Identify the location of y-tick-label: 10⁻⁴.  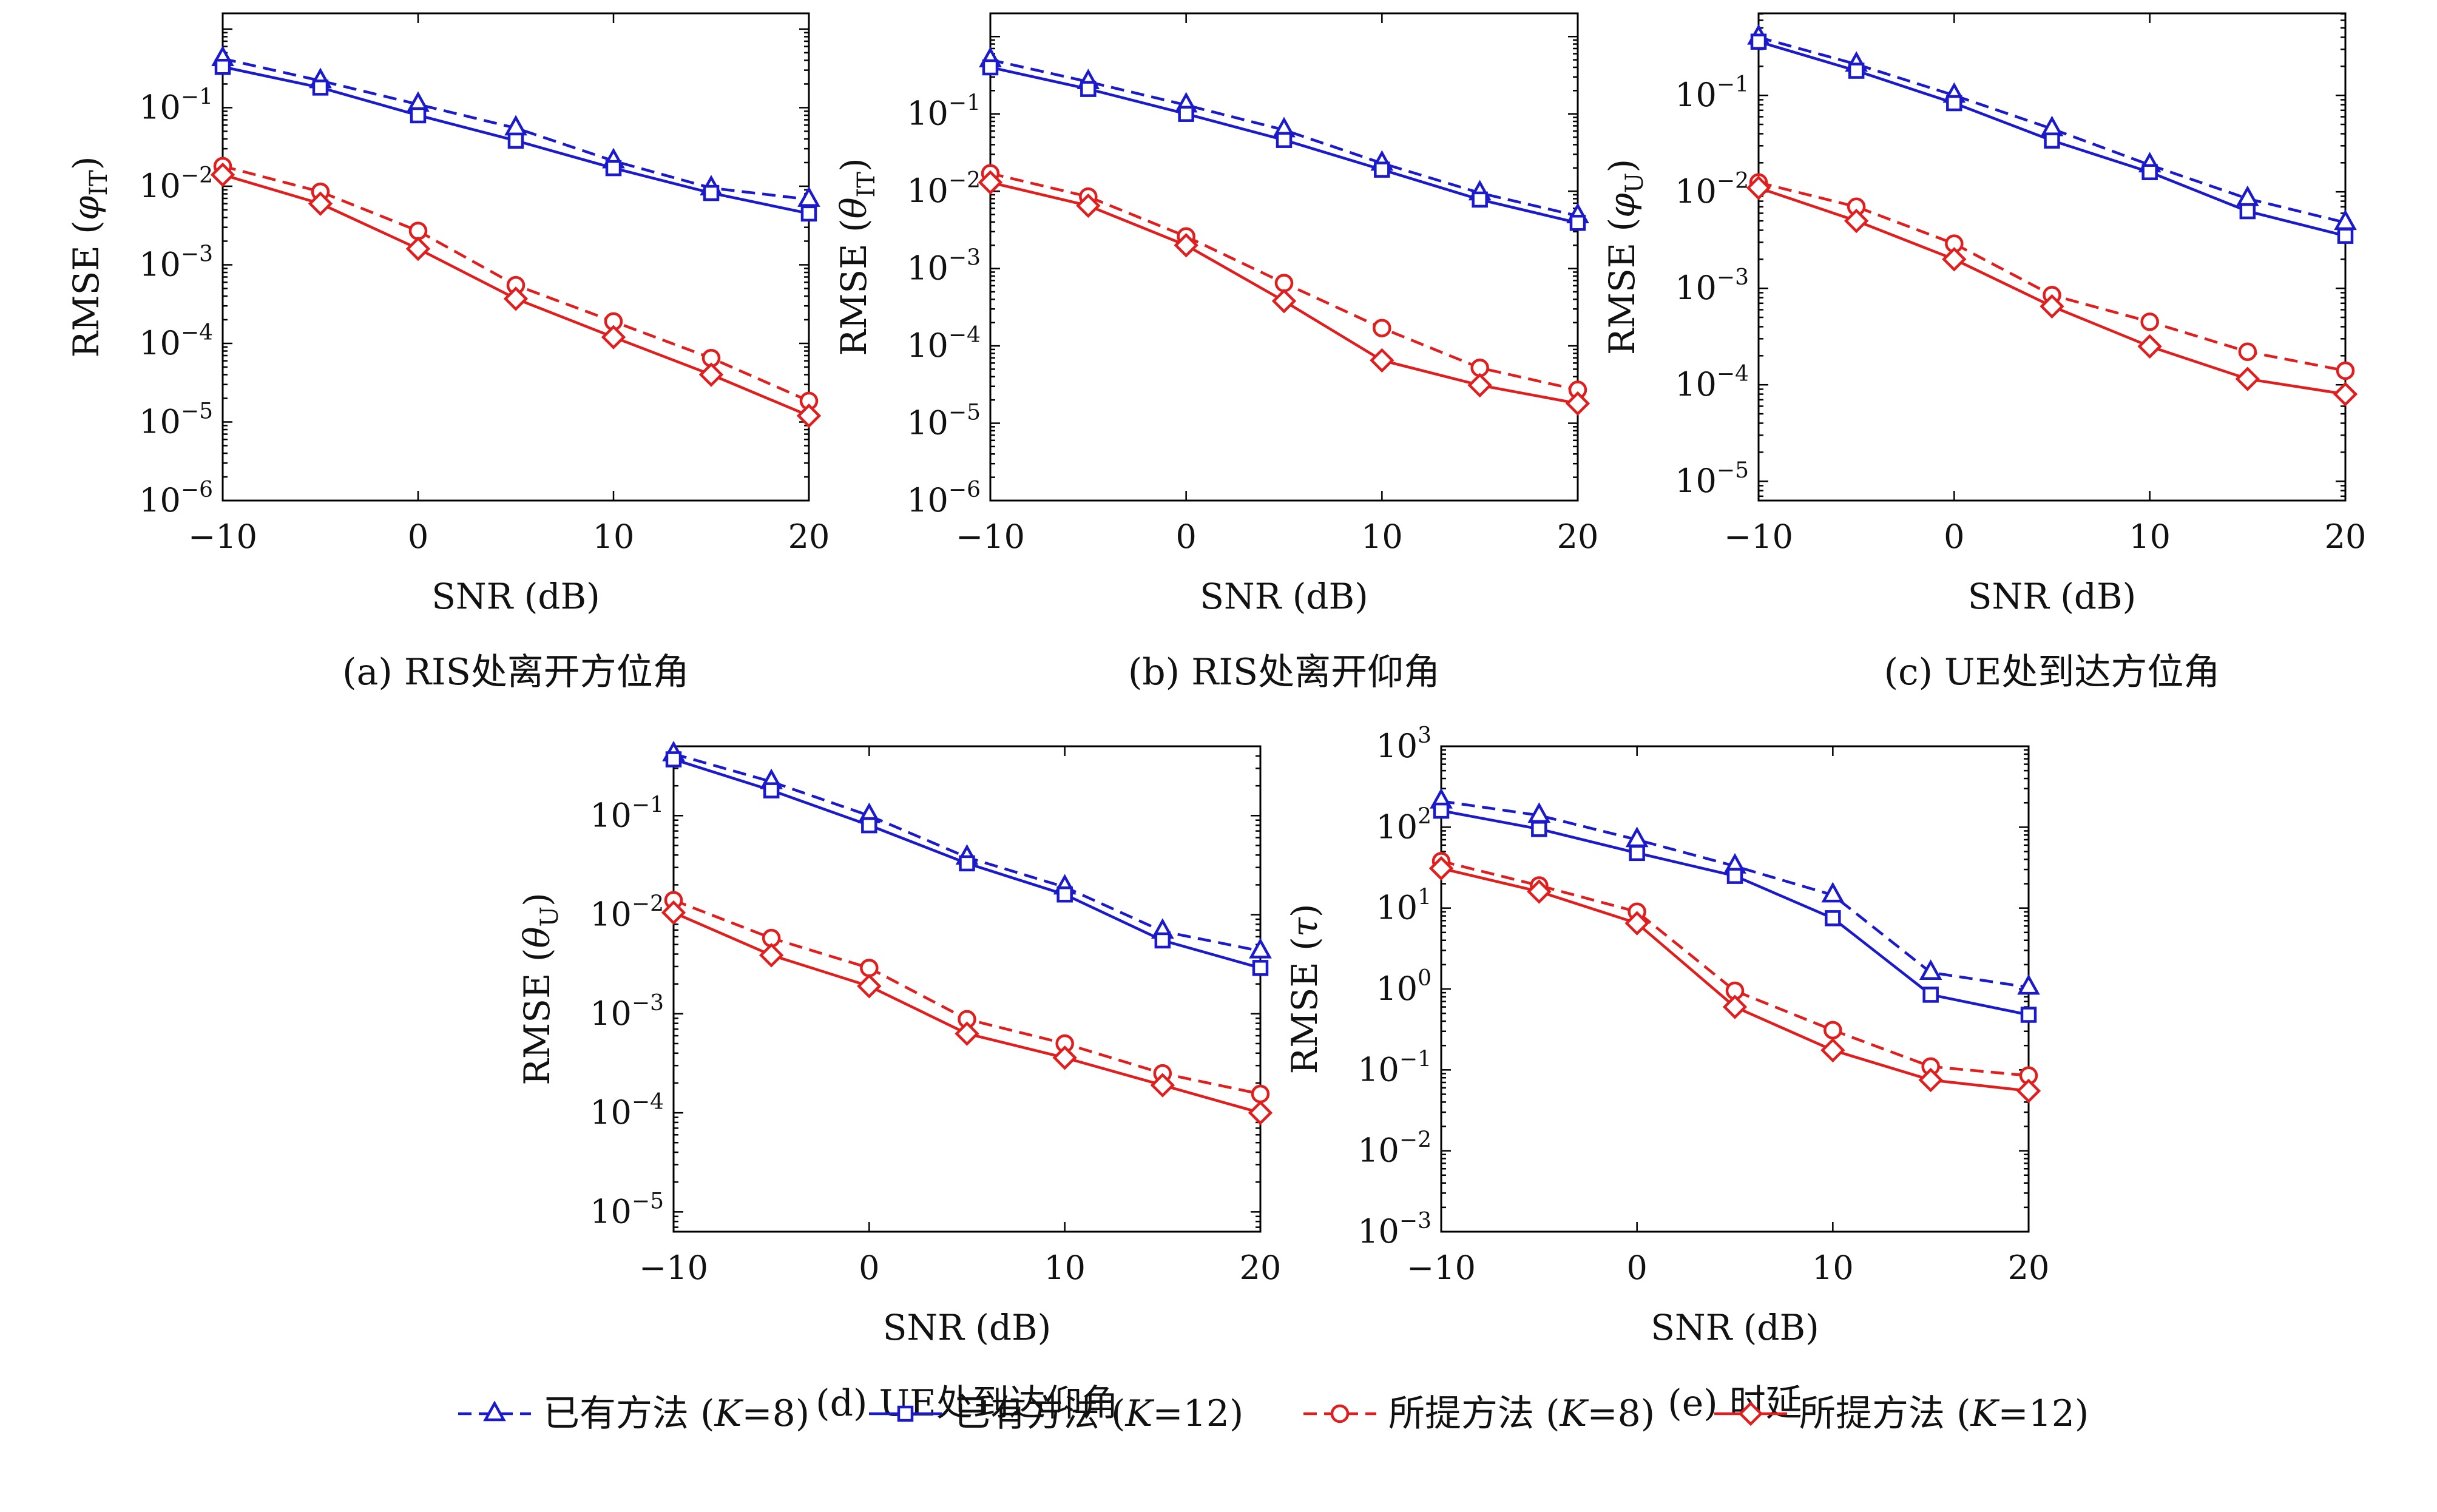
(627, 1111).